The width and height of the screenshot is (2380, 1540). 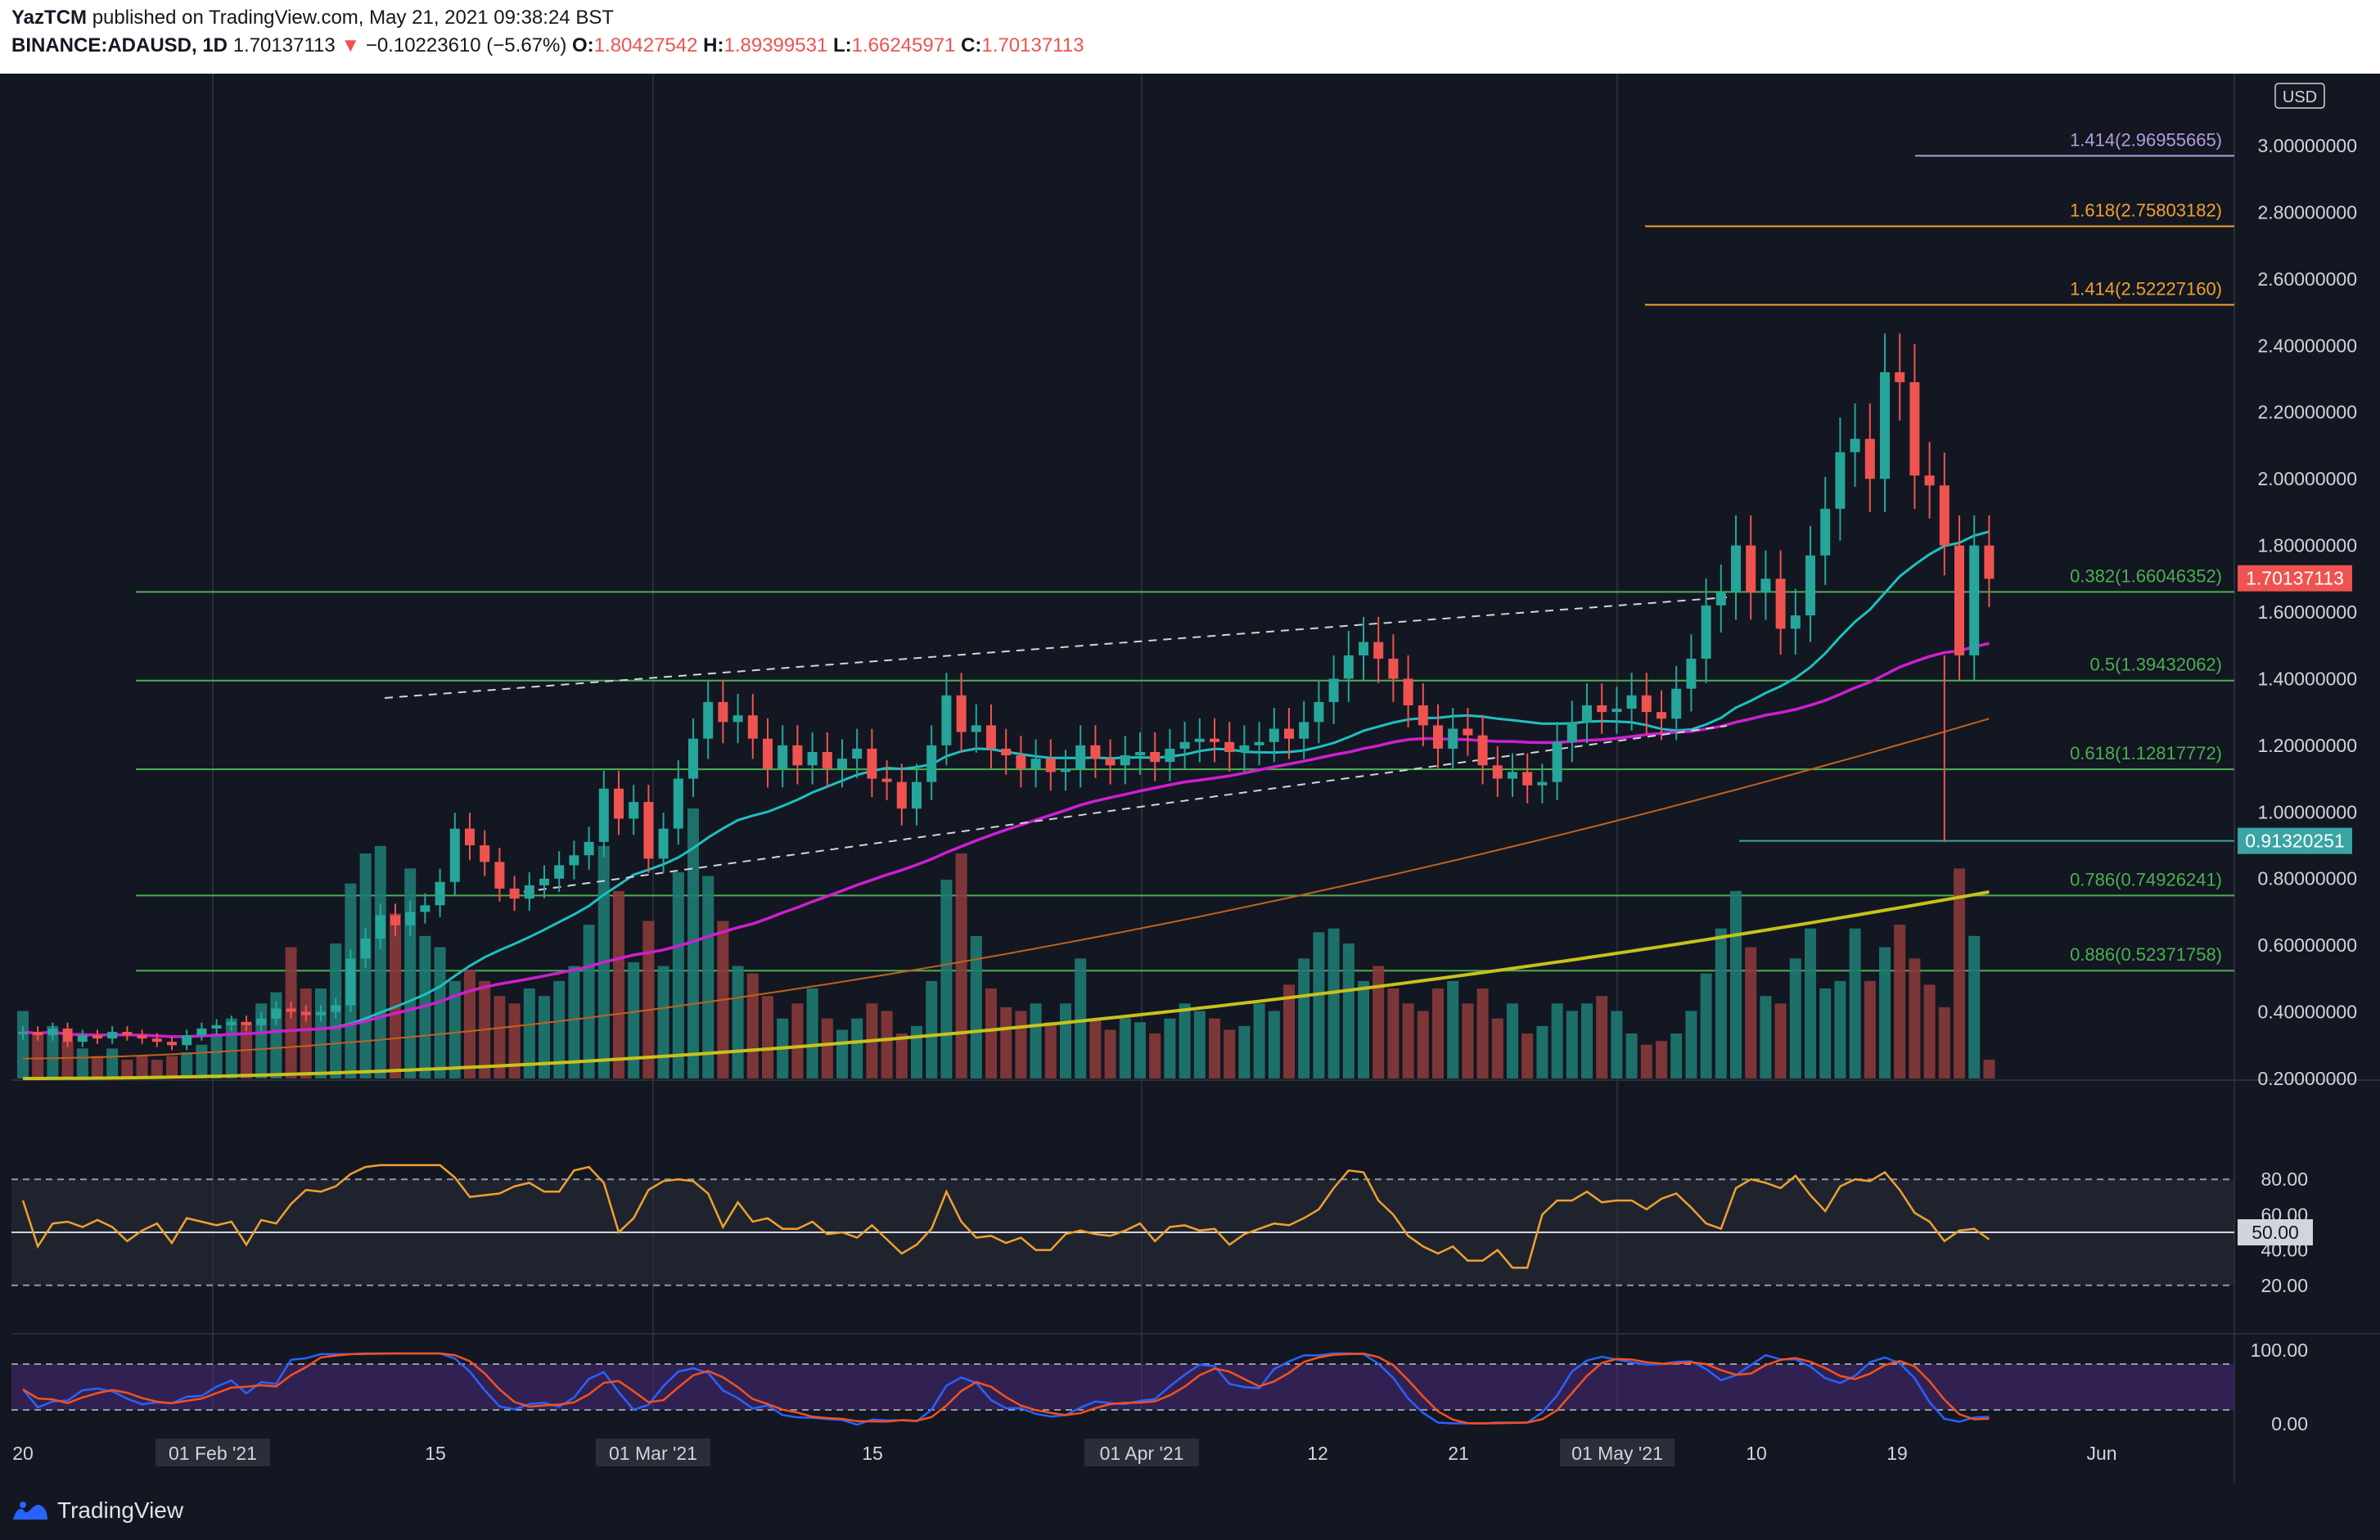 What do you see at coordinates (30, 1511) in the screenshot?
I see `tradingview-logo-icon` at bounding box center [30, 1511].